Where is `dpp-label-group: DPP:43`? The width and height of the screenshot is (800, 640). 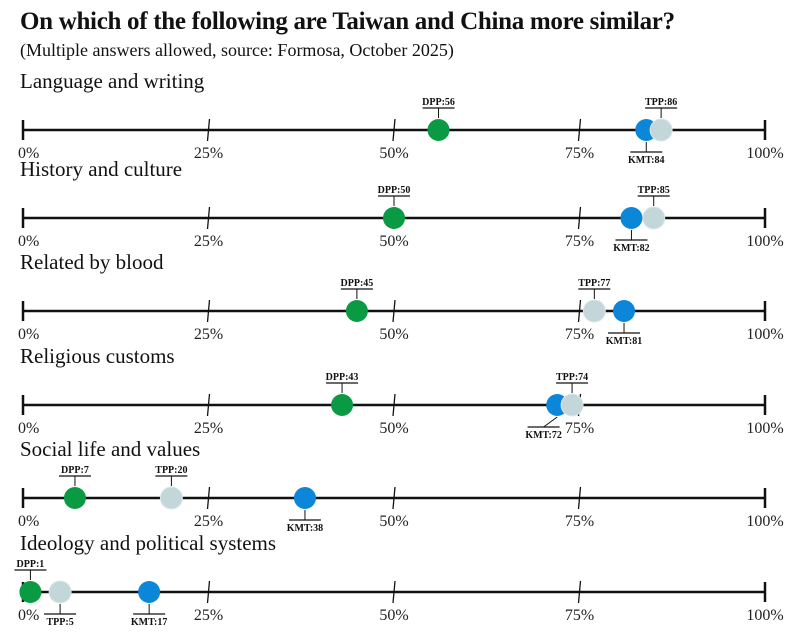
dpp-label-group: DPP:43 is located at coordinates (342, 382).